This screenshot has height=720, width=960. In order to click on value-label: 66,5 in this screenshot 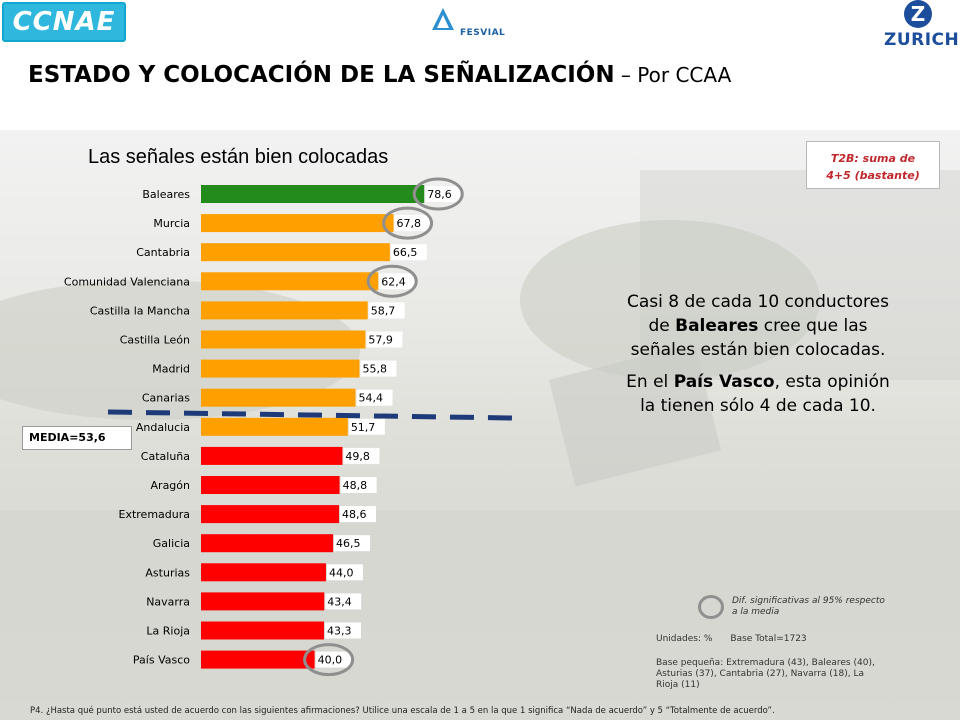, I will do `click(405, 252)`.